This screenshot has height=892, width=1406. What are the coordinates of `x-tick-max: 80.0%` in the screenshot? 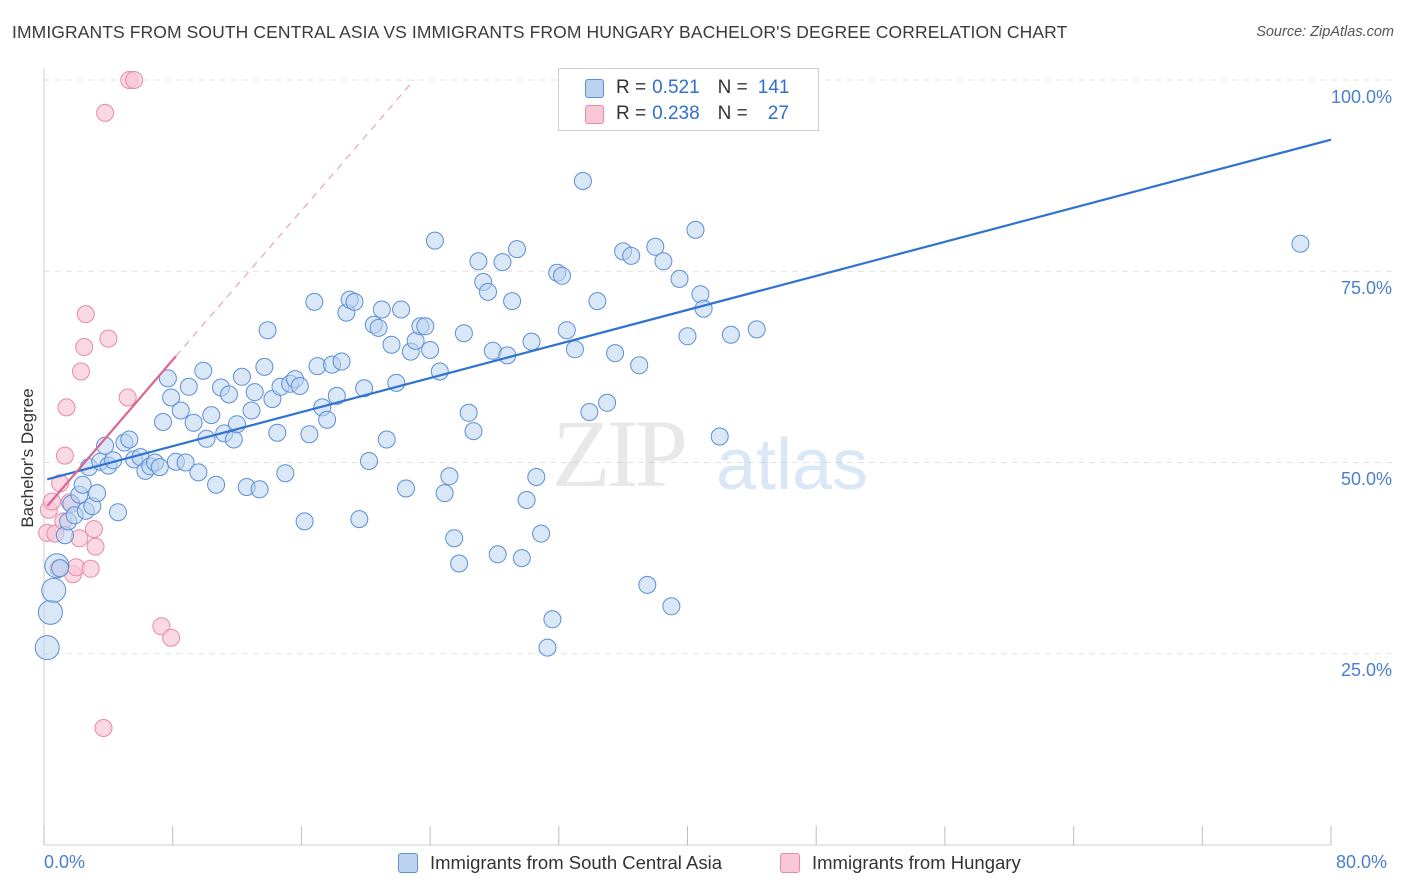 It's located at (1362, 862).